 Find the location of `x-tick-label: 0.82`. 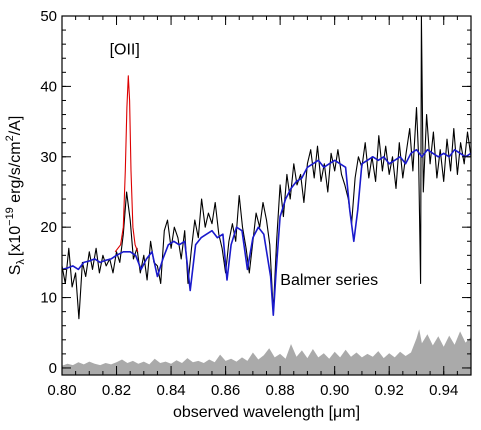

x-tick-label: 0.82 is located at coordinates (116, 390).